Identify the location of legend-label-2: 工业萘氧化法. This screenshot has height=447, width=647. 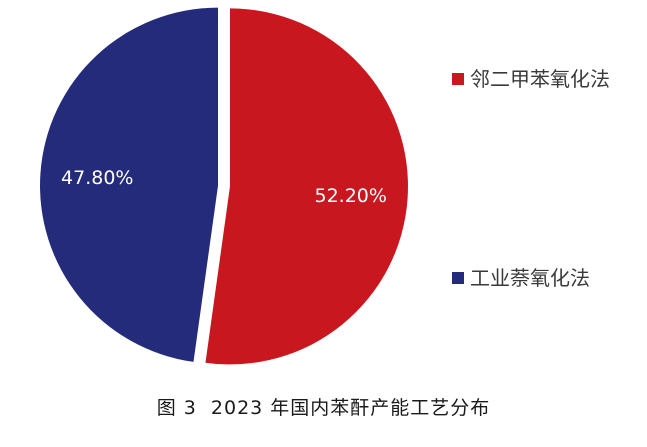
(530, 278).